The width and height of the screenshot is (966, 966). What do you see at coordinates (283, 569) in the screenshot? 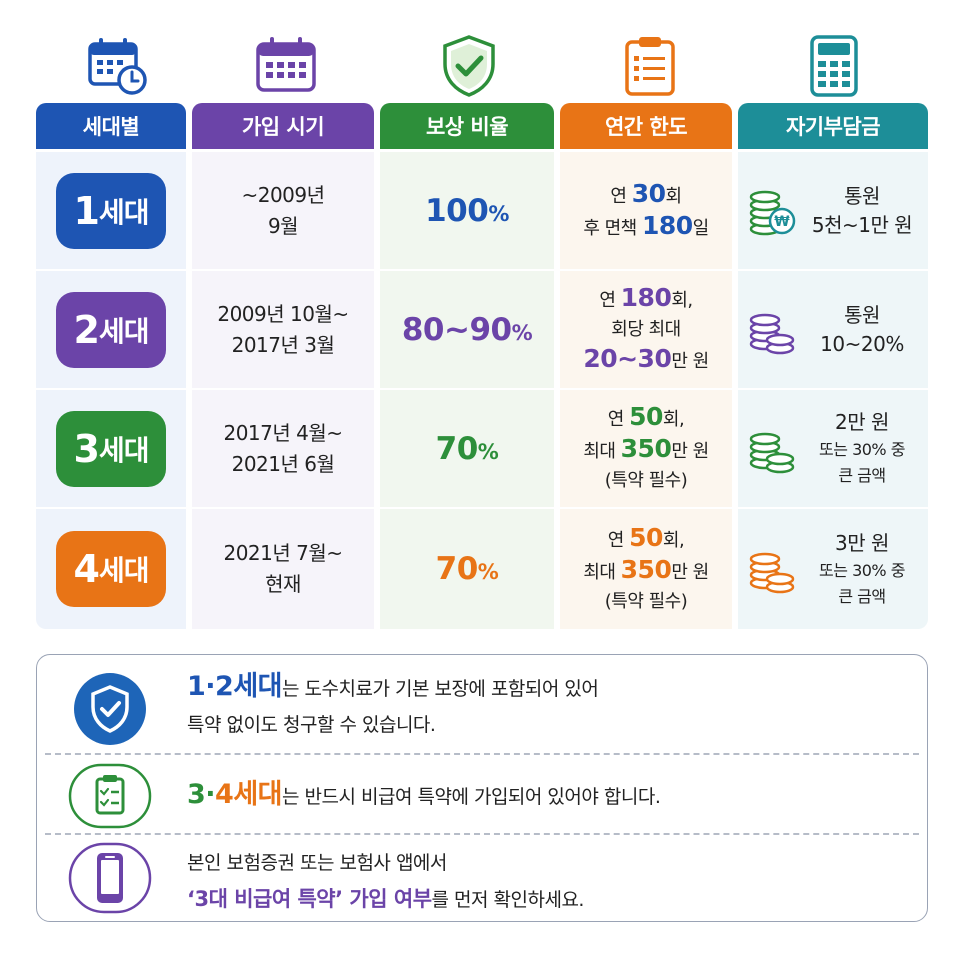
I see `period-cell: 2021년 7월~ 현재` at bounding box center [283, 569].